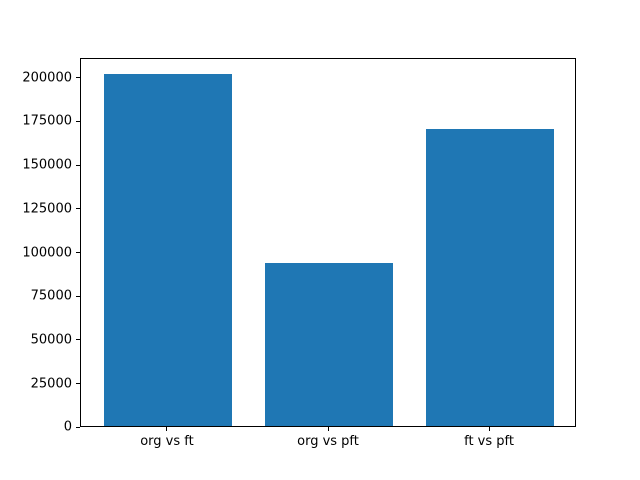 The image size is (640, 480). Describe the element at coordinates (51, 340) in the screenshot. I see `y-tick-label: 50000` at that location.